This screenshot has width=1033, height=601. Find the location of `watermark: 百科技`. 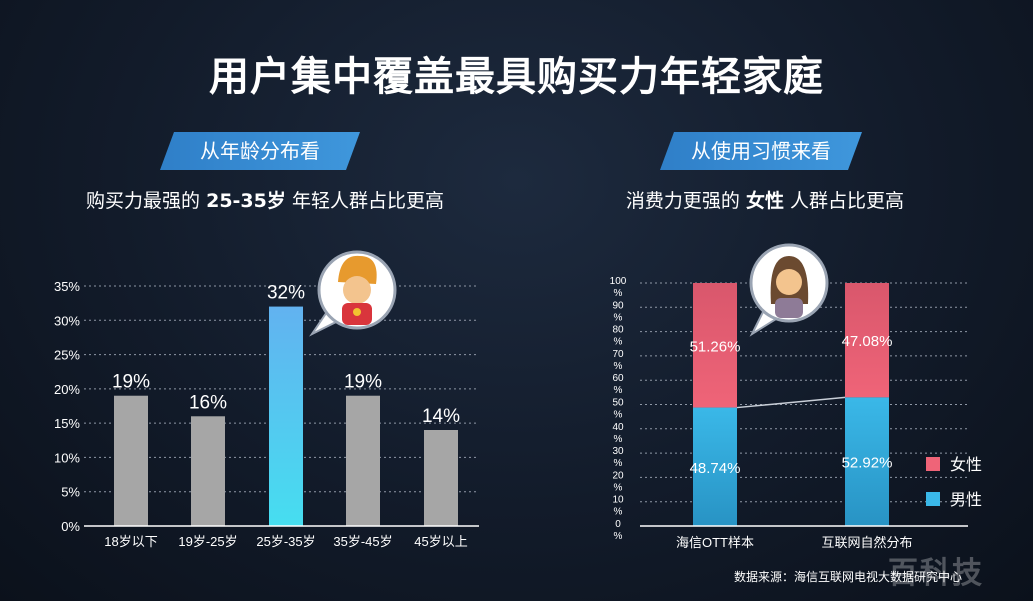

watermark: 百科技 is located at coordinates (936, 573).